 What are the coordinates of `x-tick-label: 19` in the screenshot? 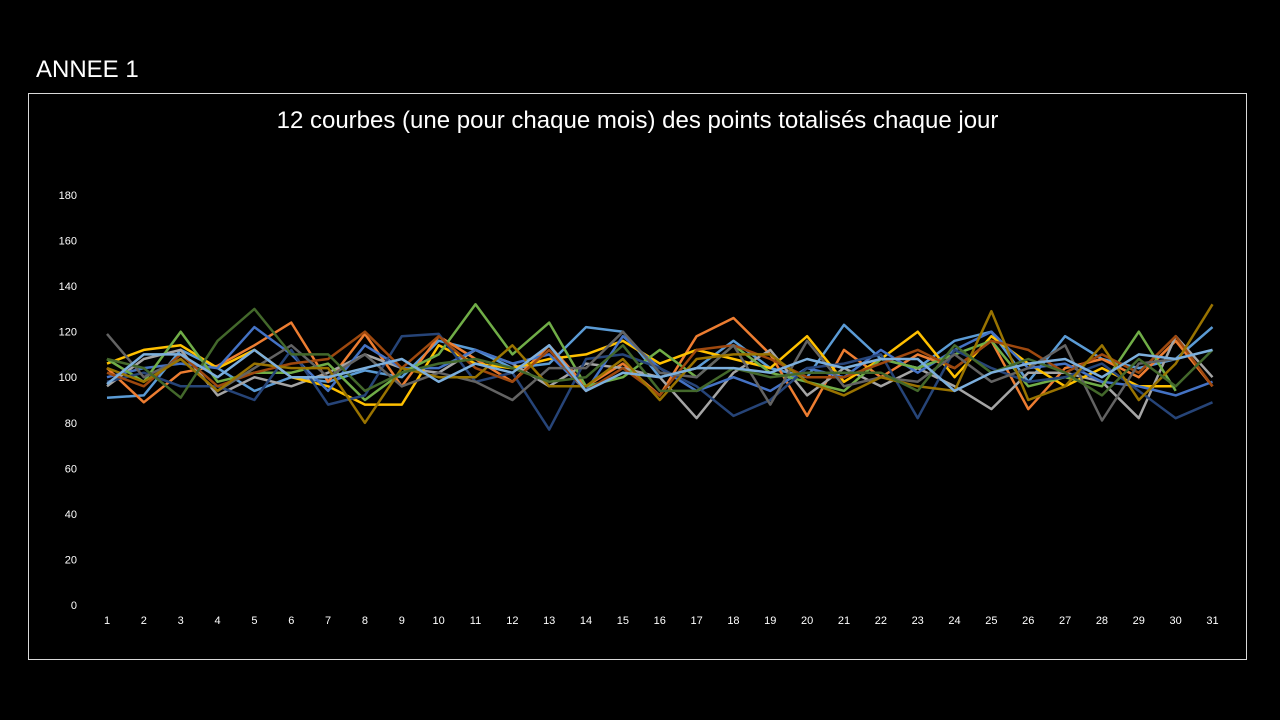 It's located at (770, 621).